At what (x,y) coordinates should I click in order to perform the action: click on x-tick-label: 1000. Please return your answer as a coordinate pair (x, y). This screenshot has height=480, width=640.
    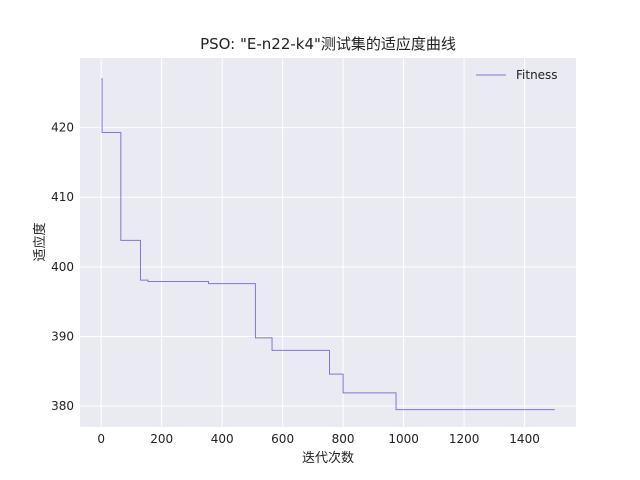
    Looking at the image, I should click on (403, 439).